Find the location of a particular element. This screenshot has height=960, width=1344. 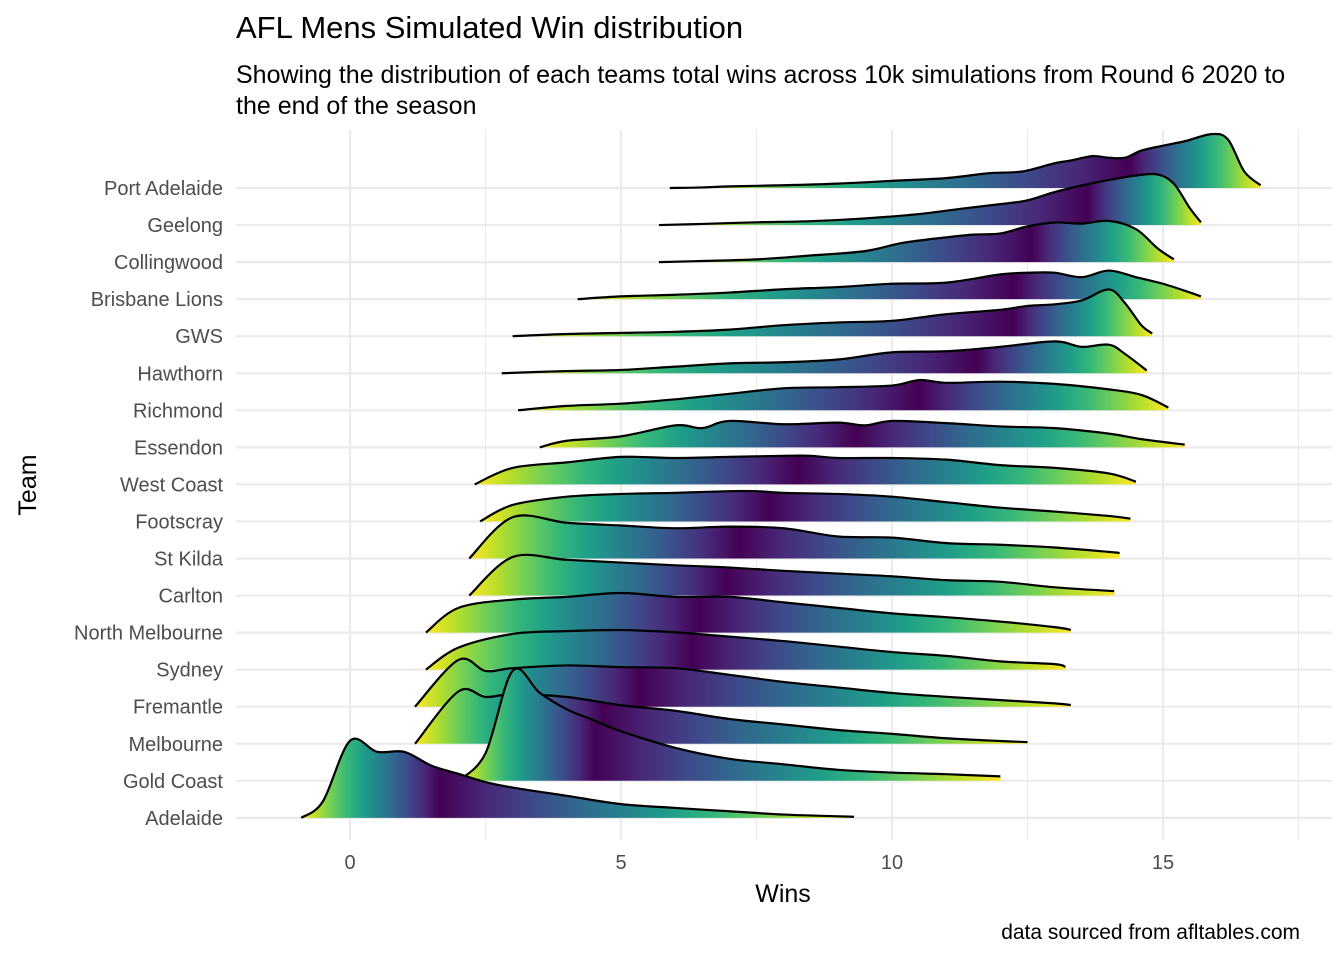

x-axis-title: Wins is located at coordinates (783, 894).